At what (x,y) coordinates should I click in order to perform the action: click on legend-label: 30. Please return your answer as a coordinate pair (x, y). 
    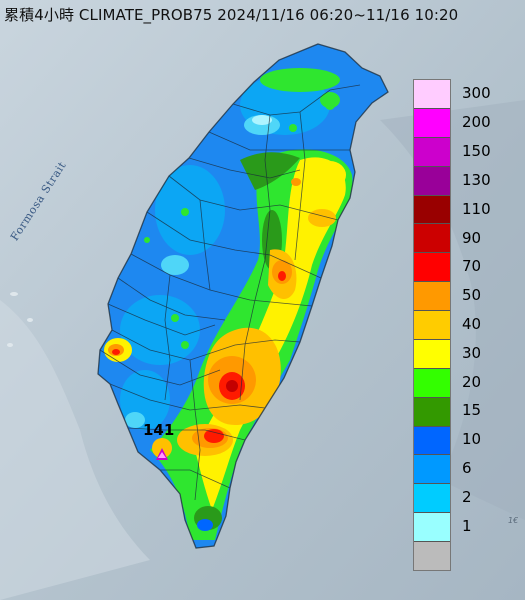
    Looking at the image, I should click on (472, 352).